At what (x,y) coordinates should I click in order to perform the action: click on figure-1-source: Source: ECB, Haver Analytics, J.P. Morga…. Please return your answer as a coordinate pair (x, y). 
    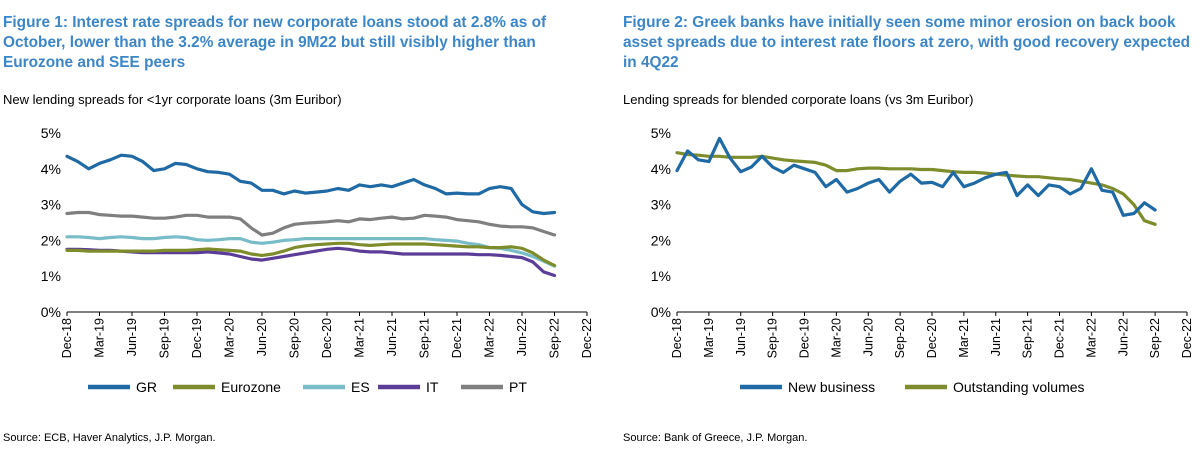
    Looking at the image, I should click on (109, 438).